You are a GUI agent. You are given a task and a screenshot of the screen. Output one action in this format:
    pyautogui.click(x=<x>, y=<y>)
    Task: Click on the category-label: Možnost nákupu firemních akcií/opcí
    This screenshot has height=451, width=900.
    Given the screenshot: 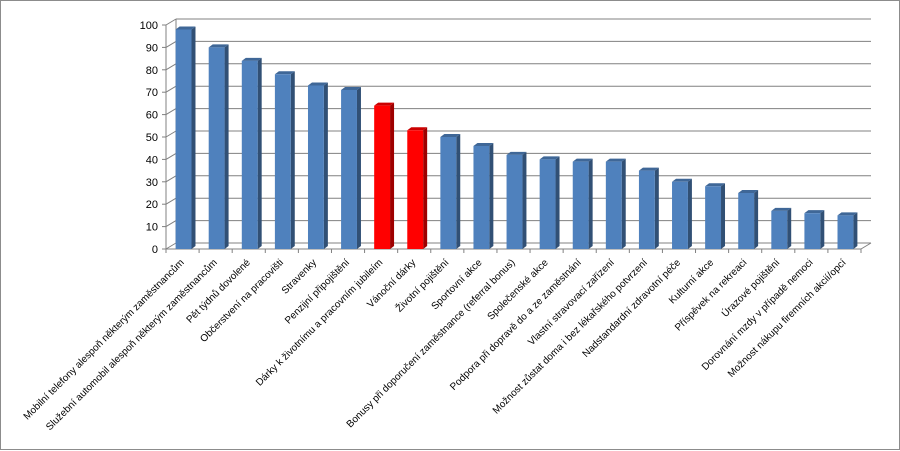 What is the action you would take?
    pyautogui.click(x=787, y=318)
    